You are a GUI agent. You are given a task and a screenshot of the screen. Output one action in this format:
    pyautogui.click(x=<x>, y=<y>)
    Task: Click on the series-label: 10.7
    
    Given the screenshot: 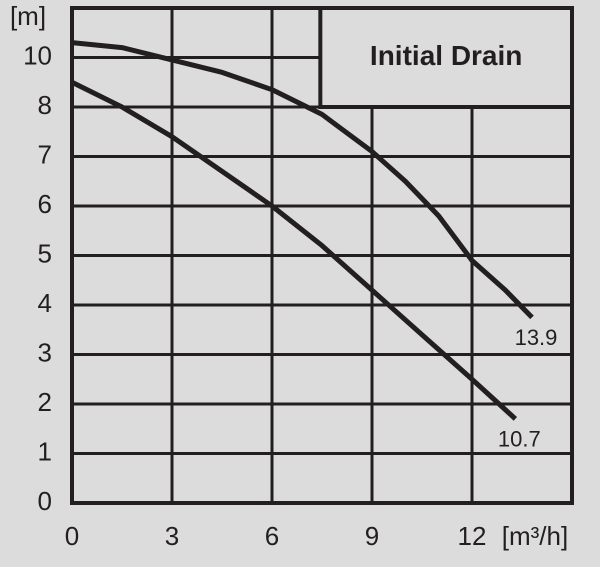 What is the action you would take?
    pyautogui.click(x=519, y=439)
    